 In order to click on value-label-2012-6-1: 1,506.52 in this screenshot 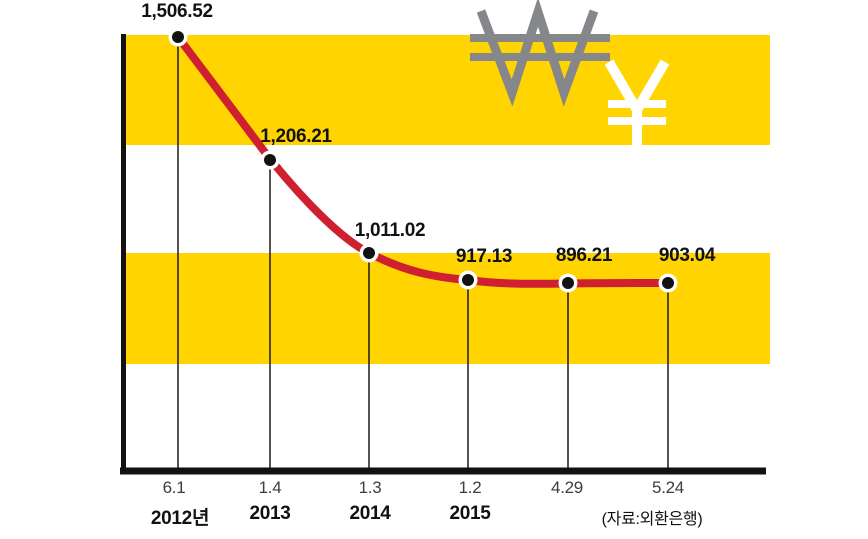, I will do `click(177, 11)`.